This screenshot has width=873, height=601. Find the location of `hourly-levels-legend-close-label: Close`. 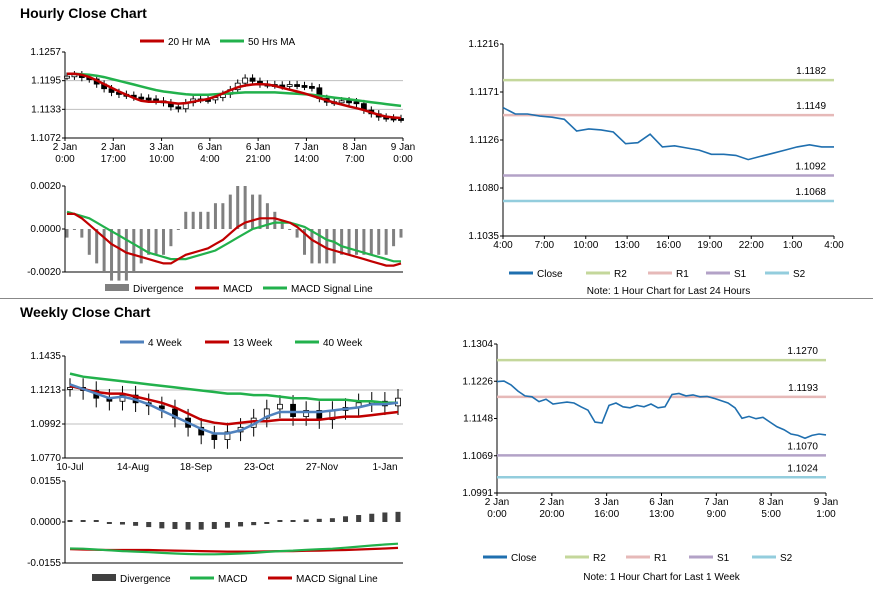

hourly-levels-legend-close-label: Close is located at coordinates (550, 274).